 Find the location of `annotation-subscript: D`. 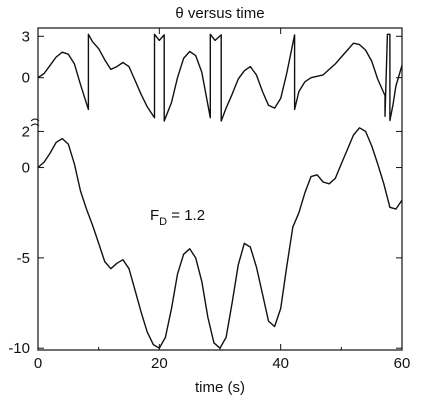

annotation-subscript: D is located at coordinates (163, 222).